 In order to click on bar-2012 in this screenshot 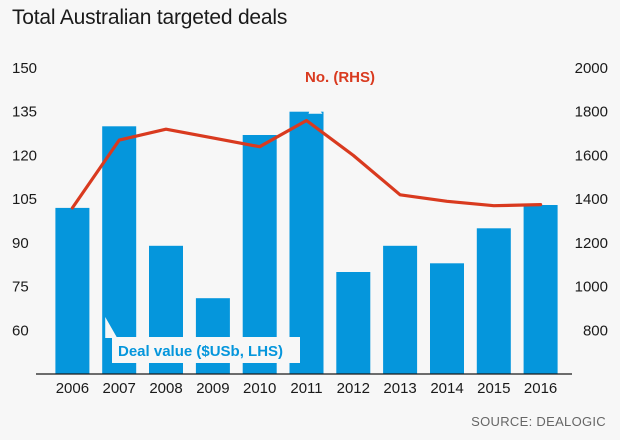, I will do `click(353, 323)`.